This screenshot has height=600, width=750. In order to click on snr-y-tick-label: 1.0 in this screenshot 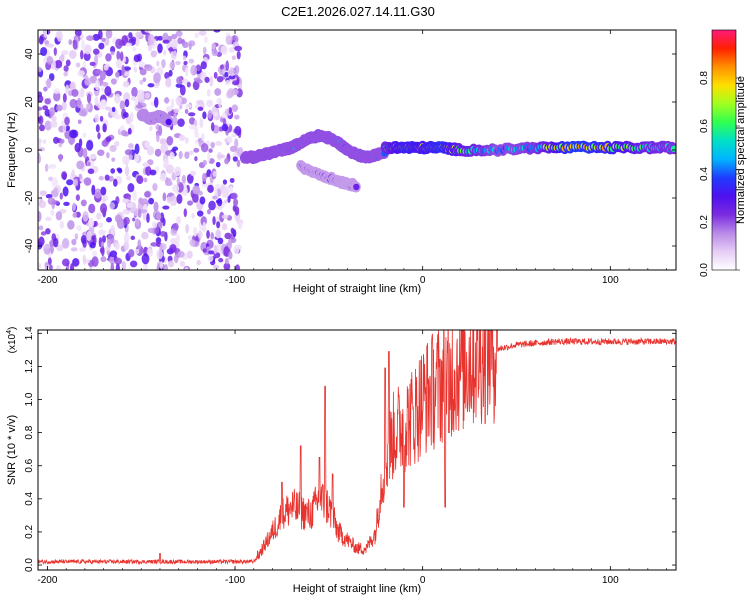, I will do `click(29, 399)`.